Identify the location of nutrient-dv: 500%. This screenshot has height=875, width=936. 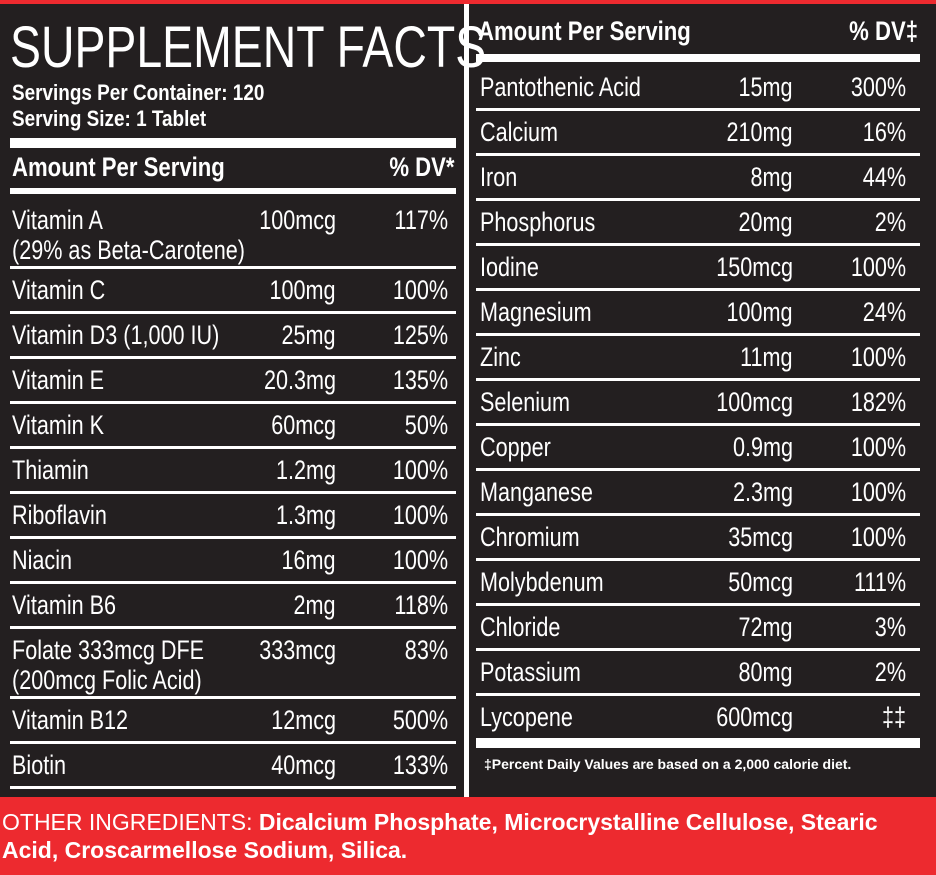
(420, 720).